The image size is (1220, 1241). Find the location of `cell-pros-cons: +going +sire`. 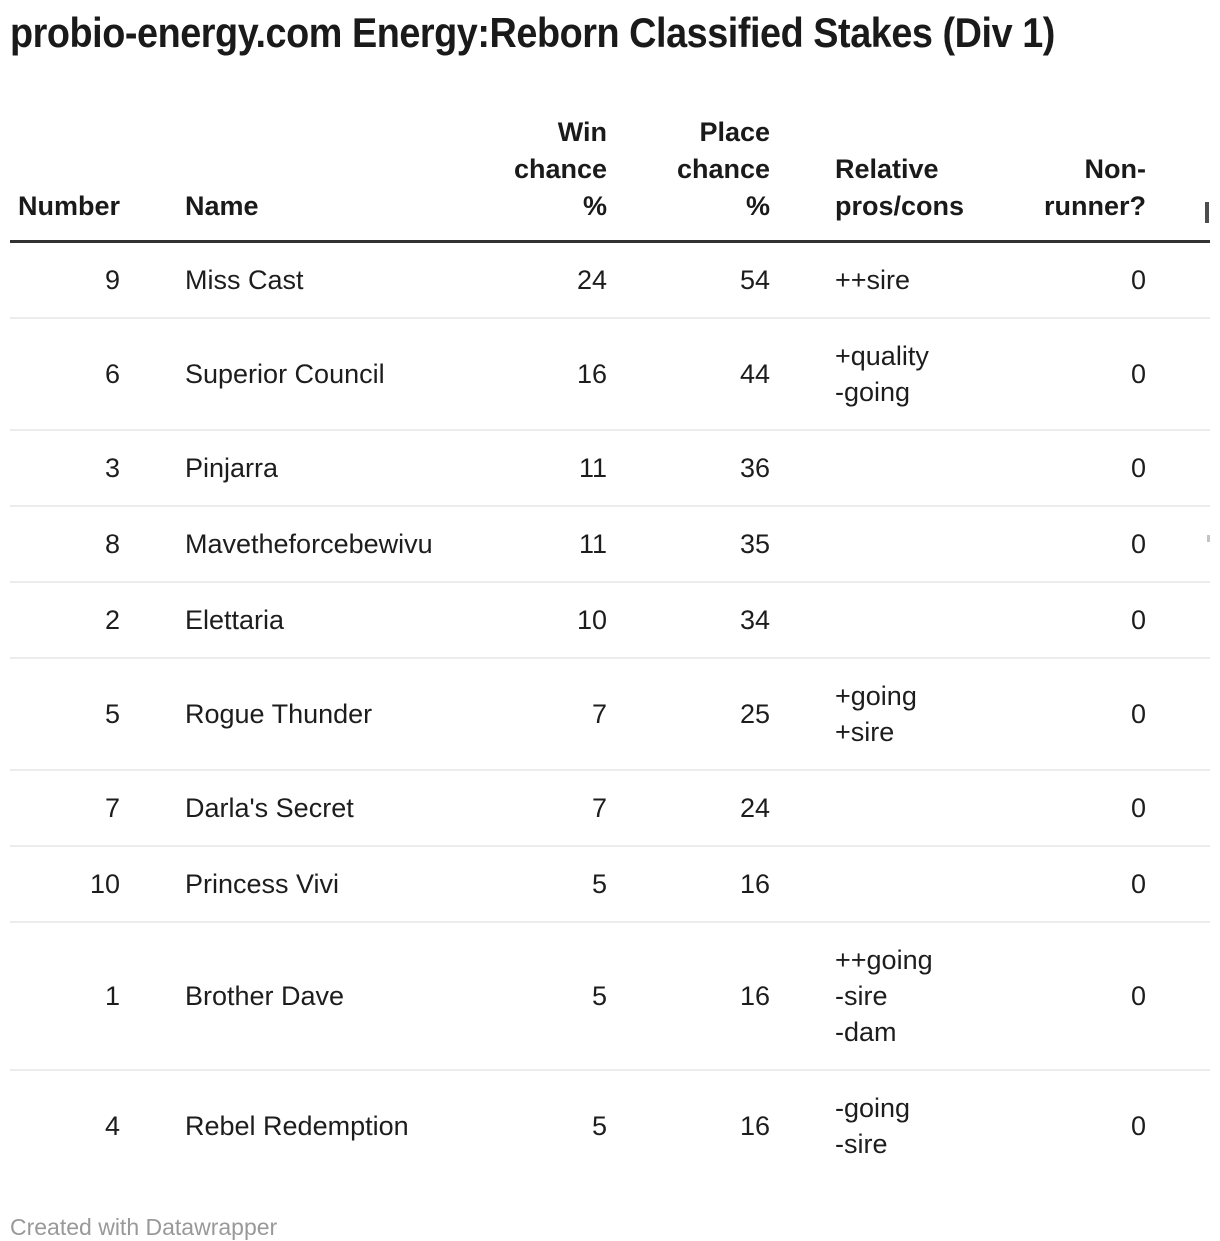

cell-pros-cons: +going +sire is located at coordinates (865, 714).